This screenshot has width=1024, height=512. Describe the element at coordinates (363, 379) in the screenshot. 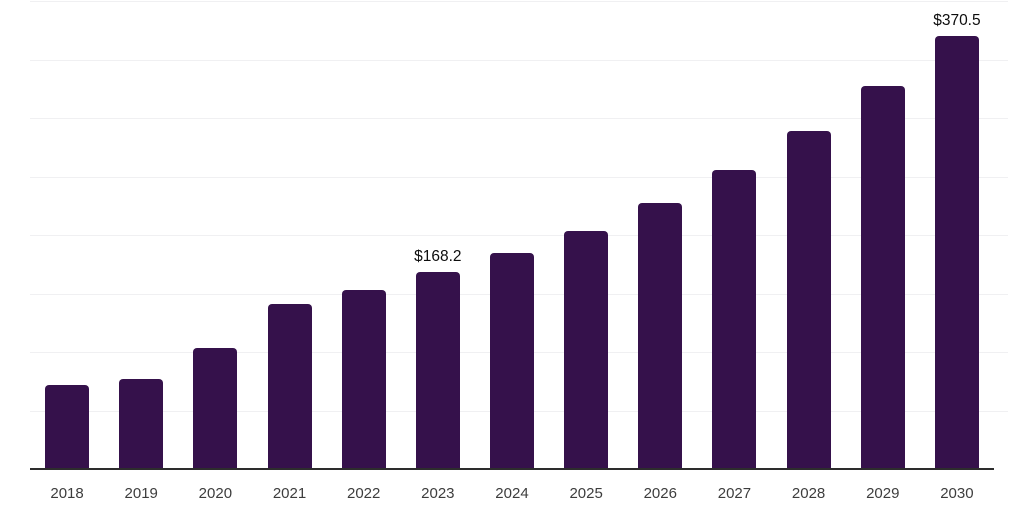

I see `bar-2022` at that location.